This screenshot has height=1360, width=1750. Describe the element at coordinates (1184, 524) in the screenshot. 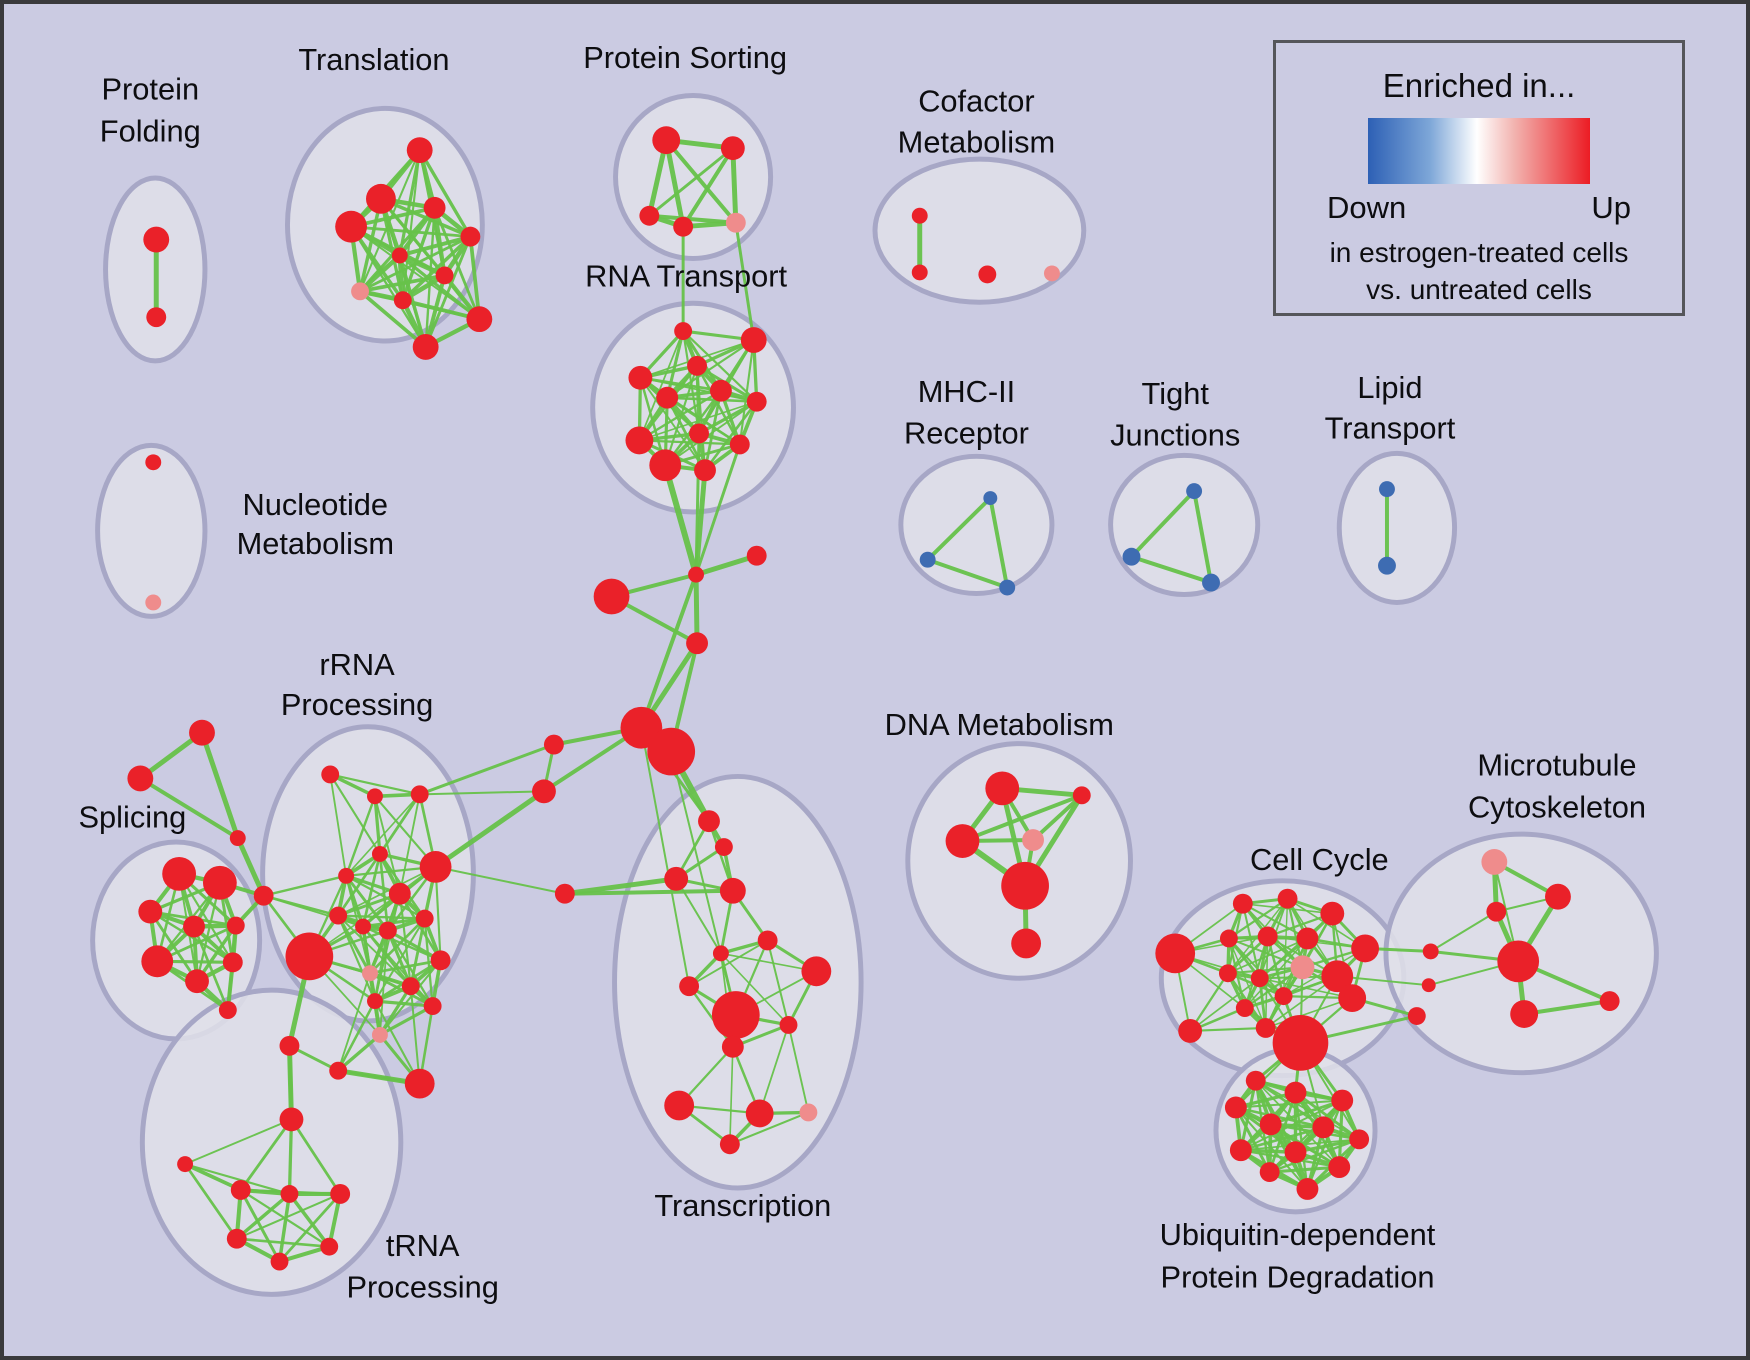

I see `tight-junctions-ellipse` at that location.